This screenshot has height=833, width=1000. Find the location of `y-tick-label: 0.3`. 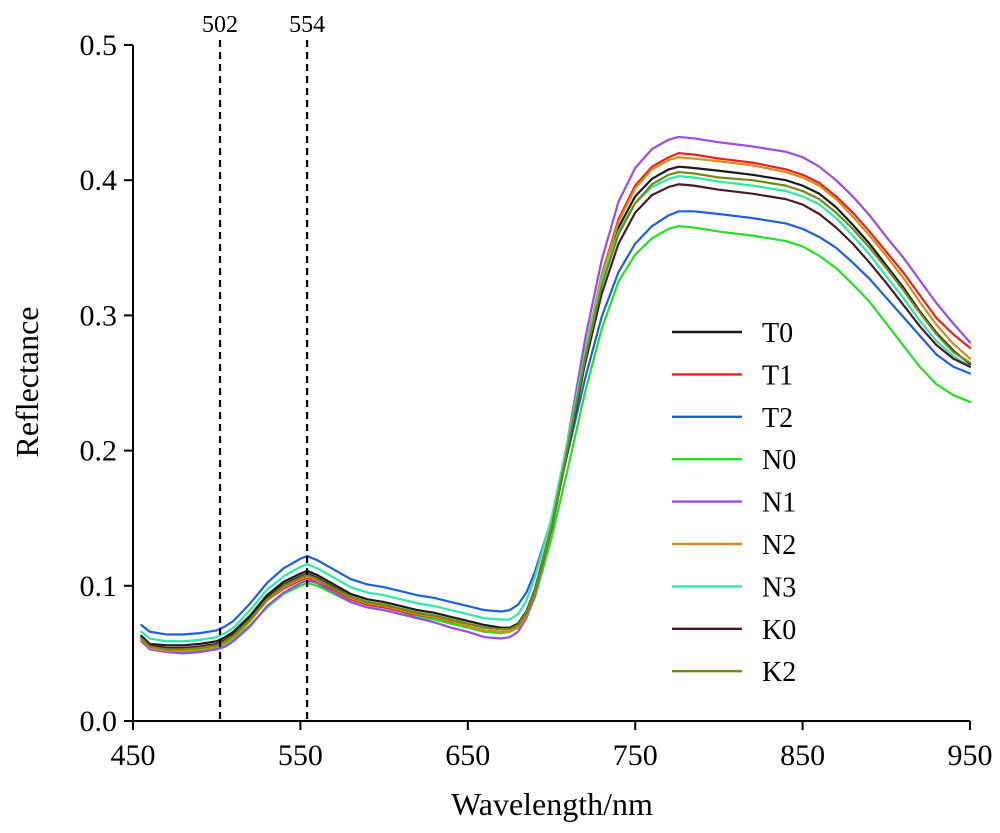

y-tick-label: 0.3 is located at coordinates (99, 315).